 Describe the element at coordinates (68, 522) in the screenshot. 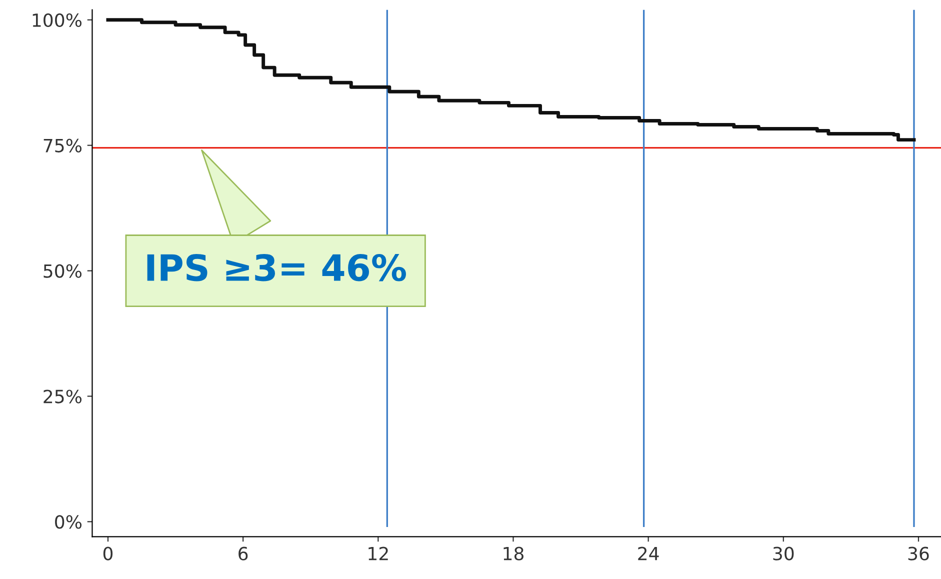

I see `y-tick-label: 0%` at that location.